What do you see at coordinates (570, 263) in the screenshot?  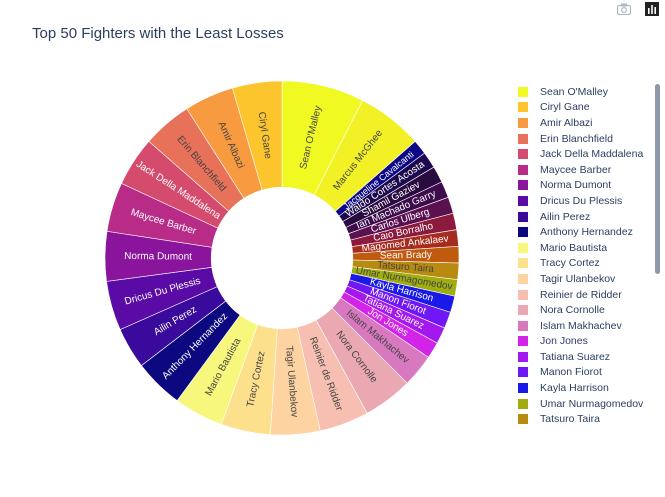 I see `legend-label: Tracy Cortez` at bounding box center [570, 263].